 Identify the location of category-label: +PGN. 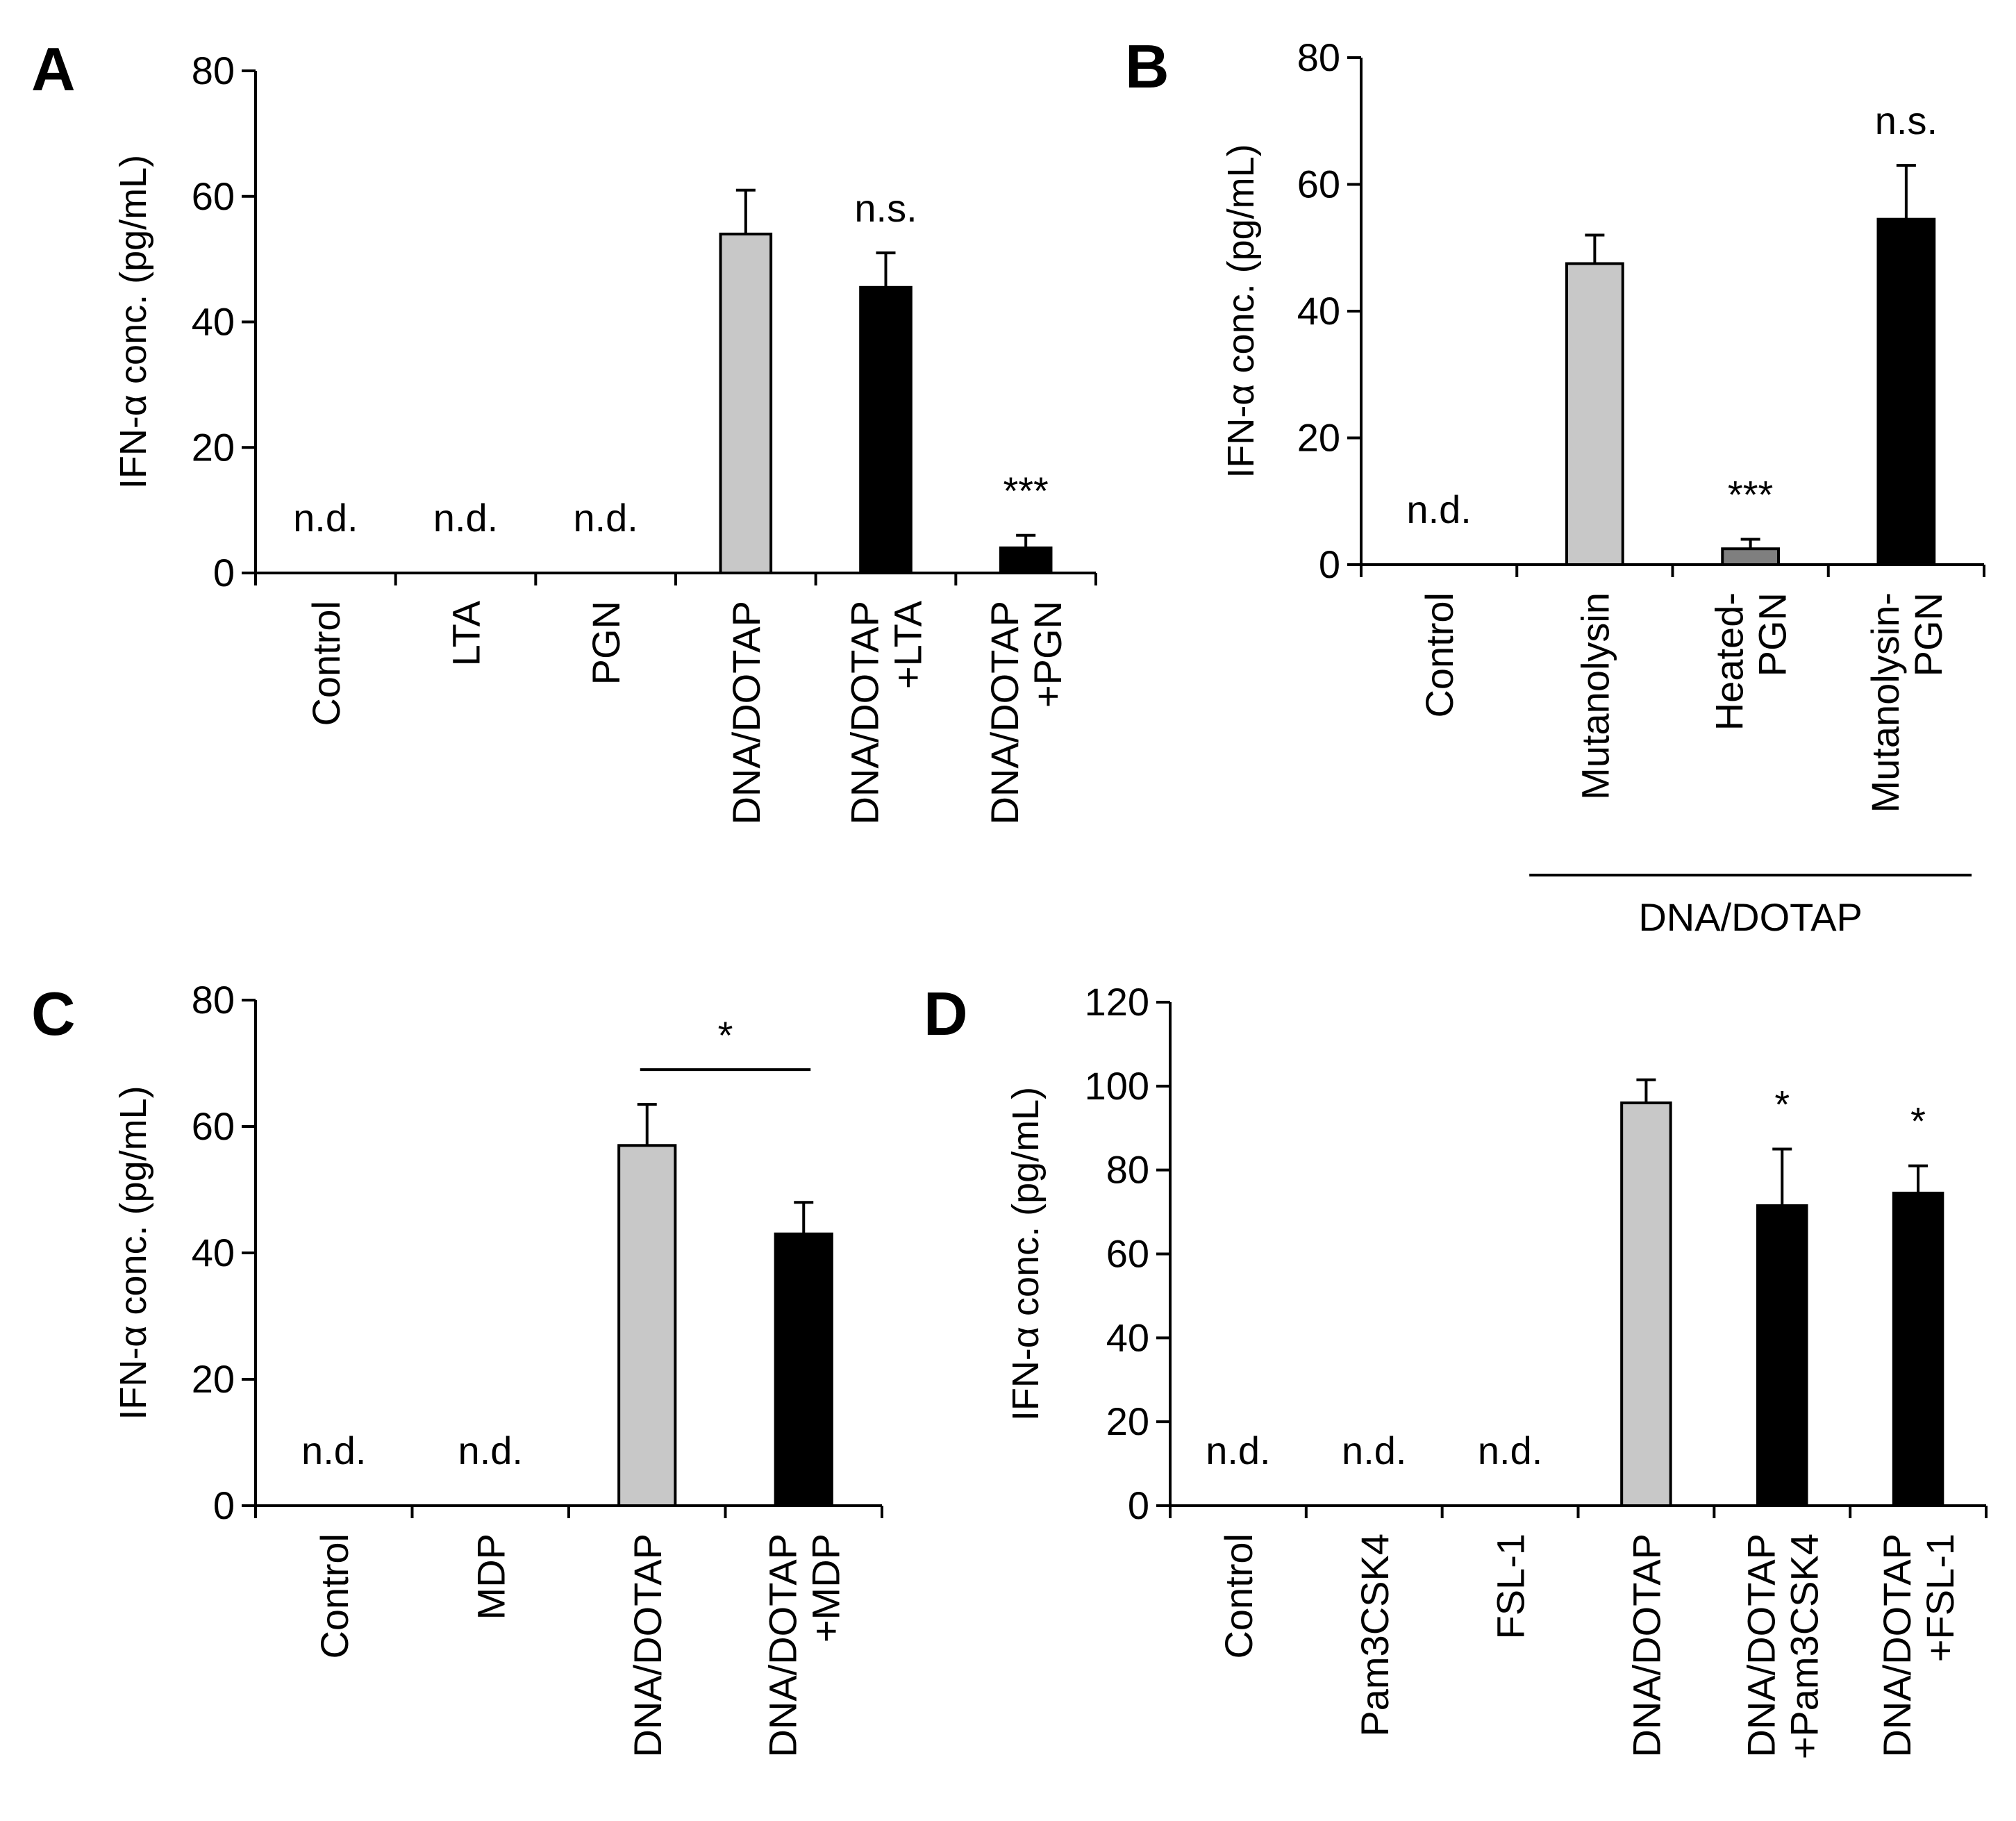
(1047, 655).